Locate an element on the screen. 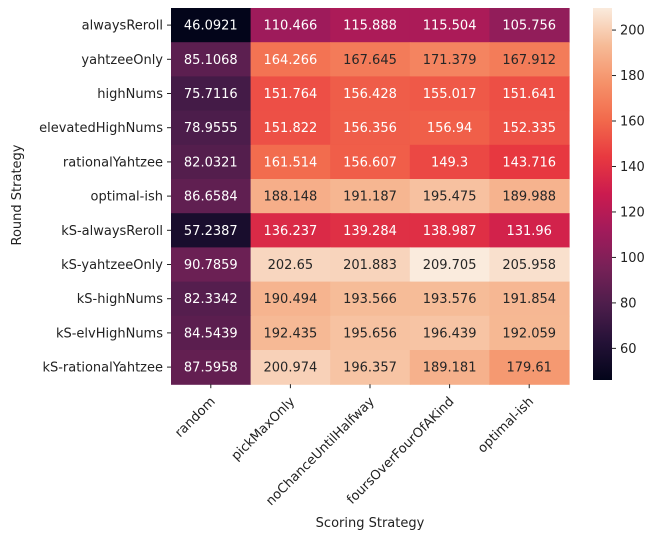 The width and height of the screenshot is (657, 539). y-tick-label: elevatedHighNums is located at coordinates (101, 128).